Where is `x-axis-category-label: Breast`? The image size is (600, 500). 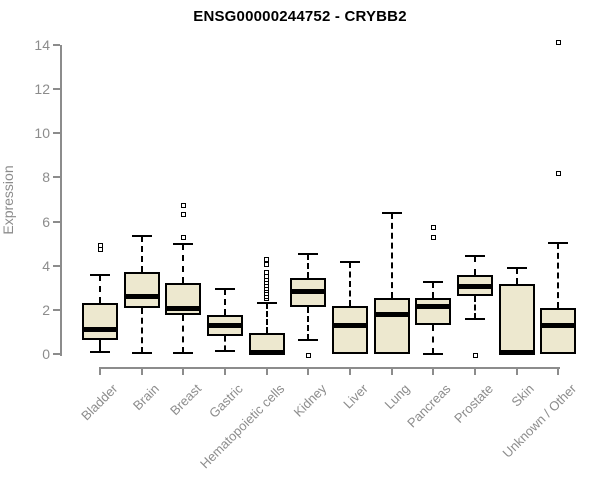 x-axis-category-label: Breast is located at coordinates (185, 400).